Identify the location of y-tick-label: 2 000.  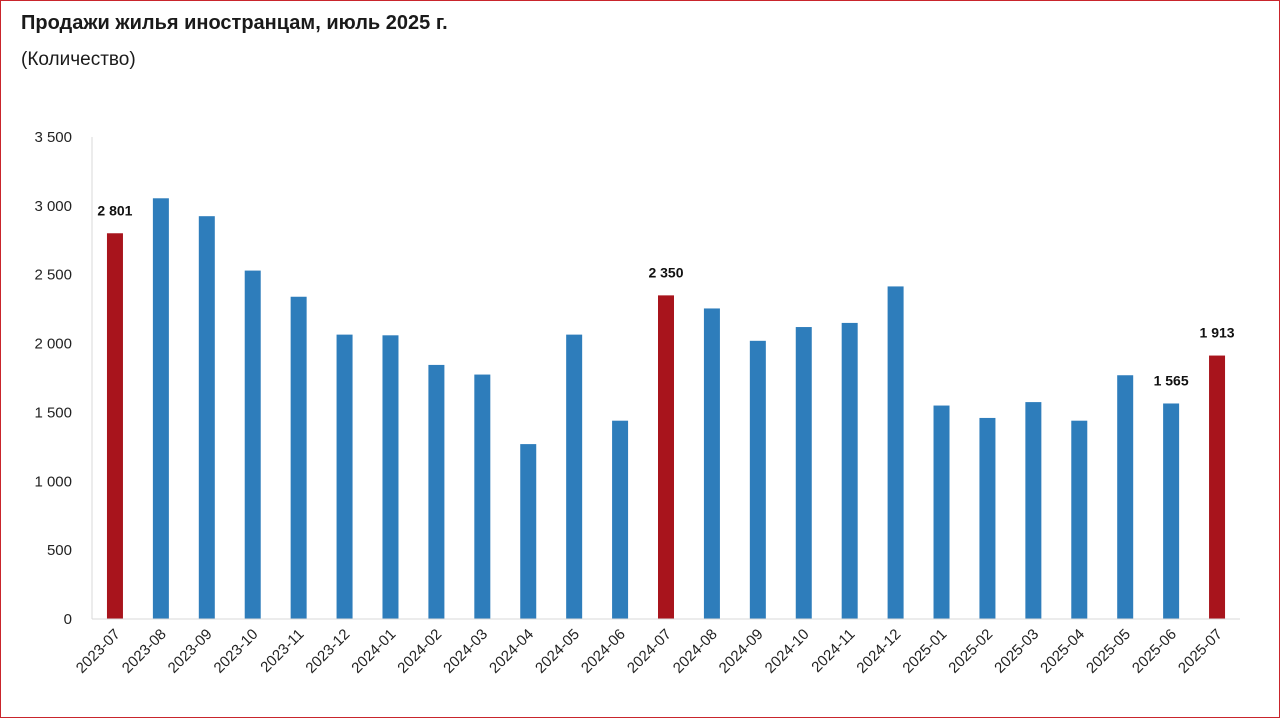
(53, 344).